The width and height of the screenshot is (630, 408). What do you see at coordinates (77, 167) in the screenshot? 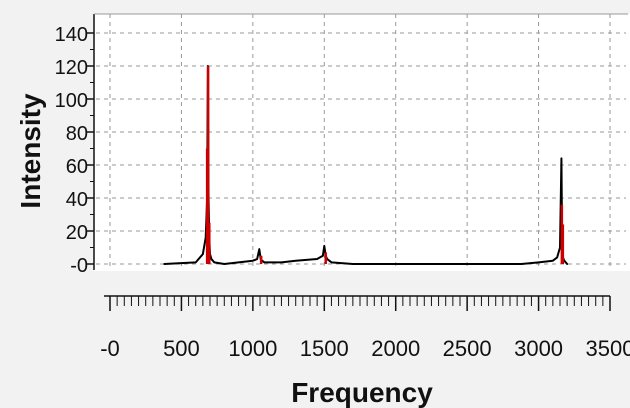
I see `y-tick-label: 60` at bounding box center [77, 167].